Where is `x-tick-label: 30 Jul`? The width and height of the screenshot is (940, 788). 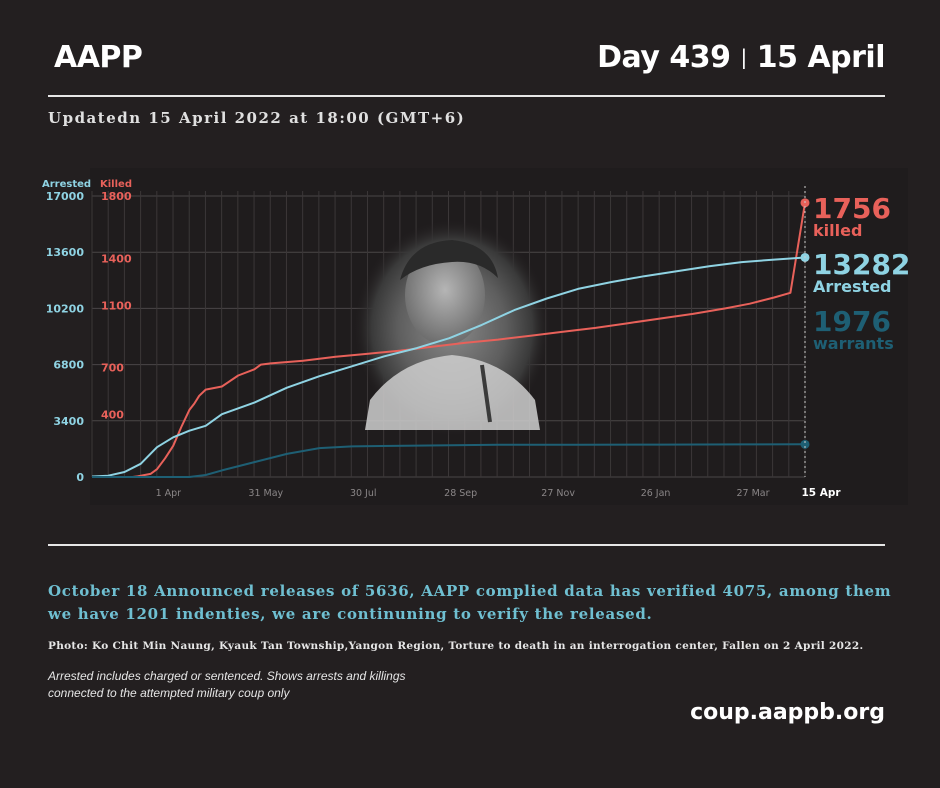 x-tick-label: 30 Jul is located at coordinates (363, 493).